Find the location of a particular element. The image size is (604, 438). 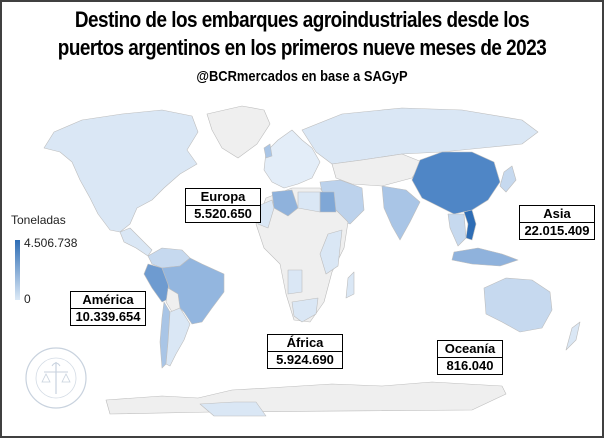

south-africa is located at coordinates (305, 310).